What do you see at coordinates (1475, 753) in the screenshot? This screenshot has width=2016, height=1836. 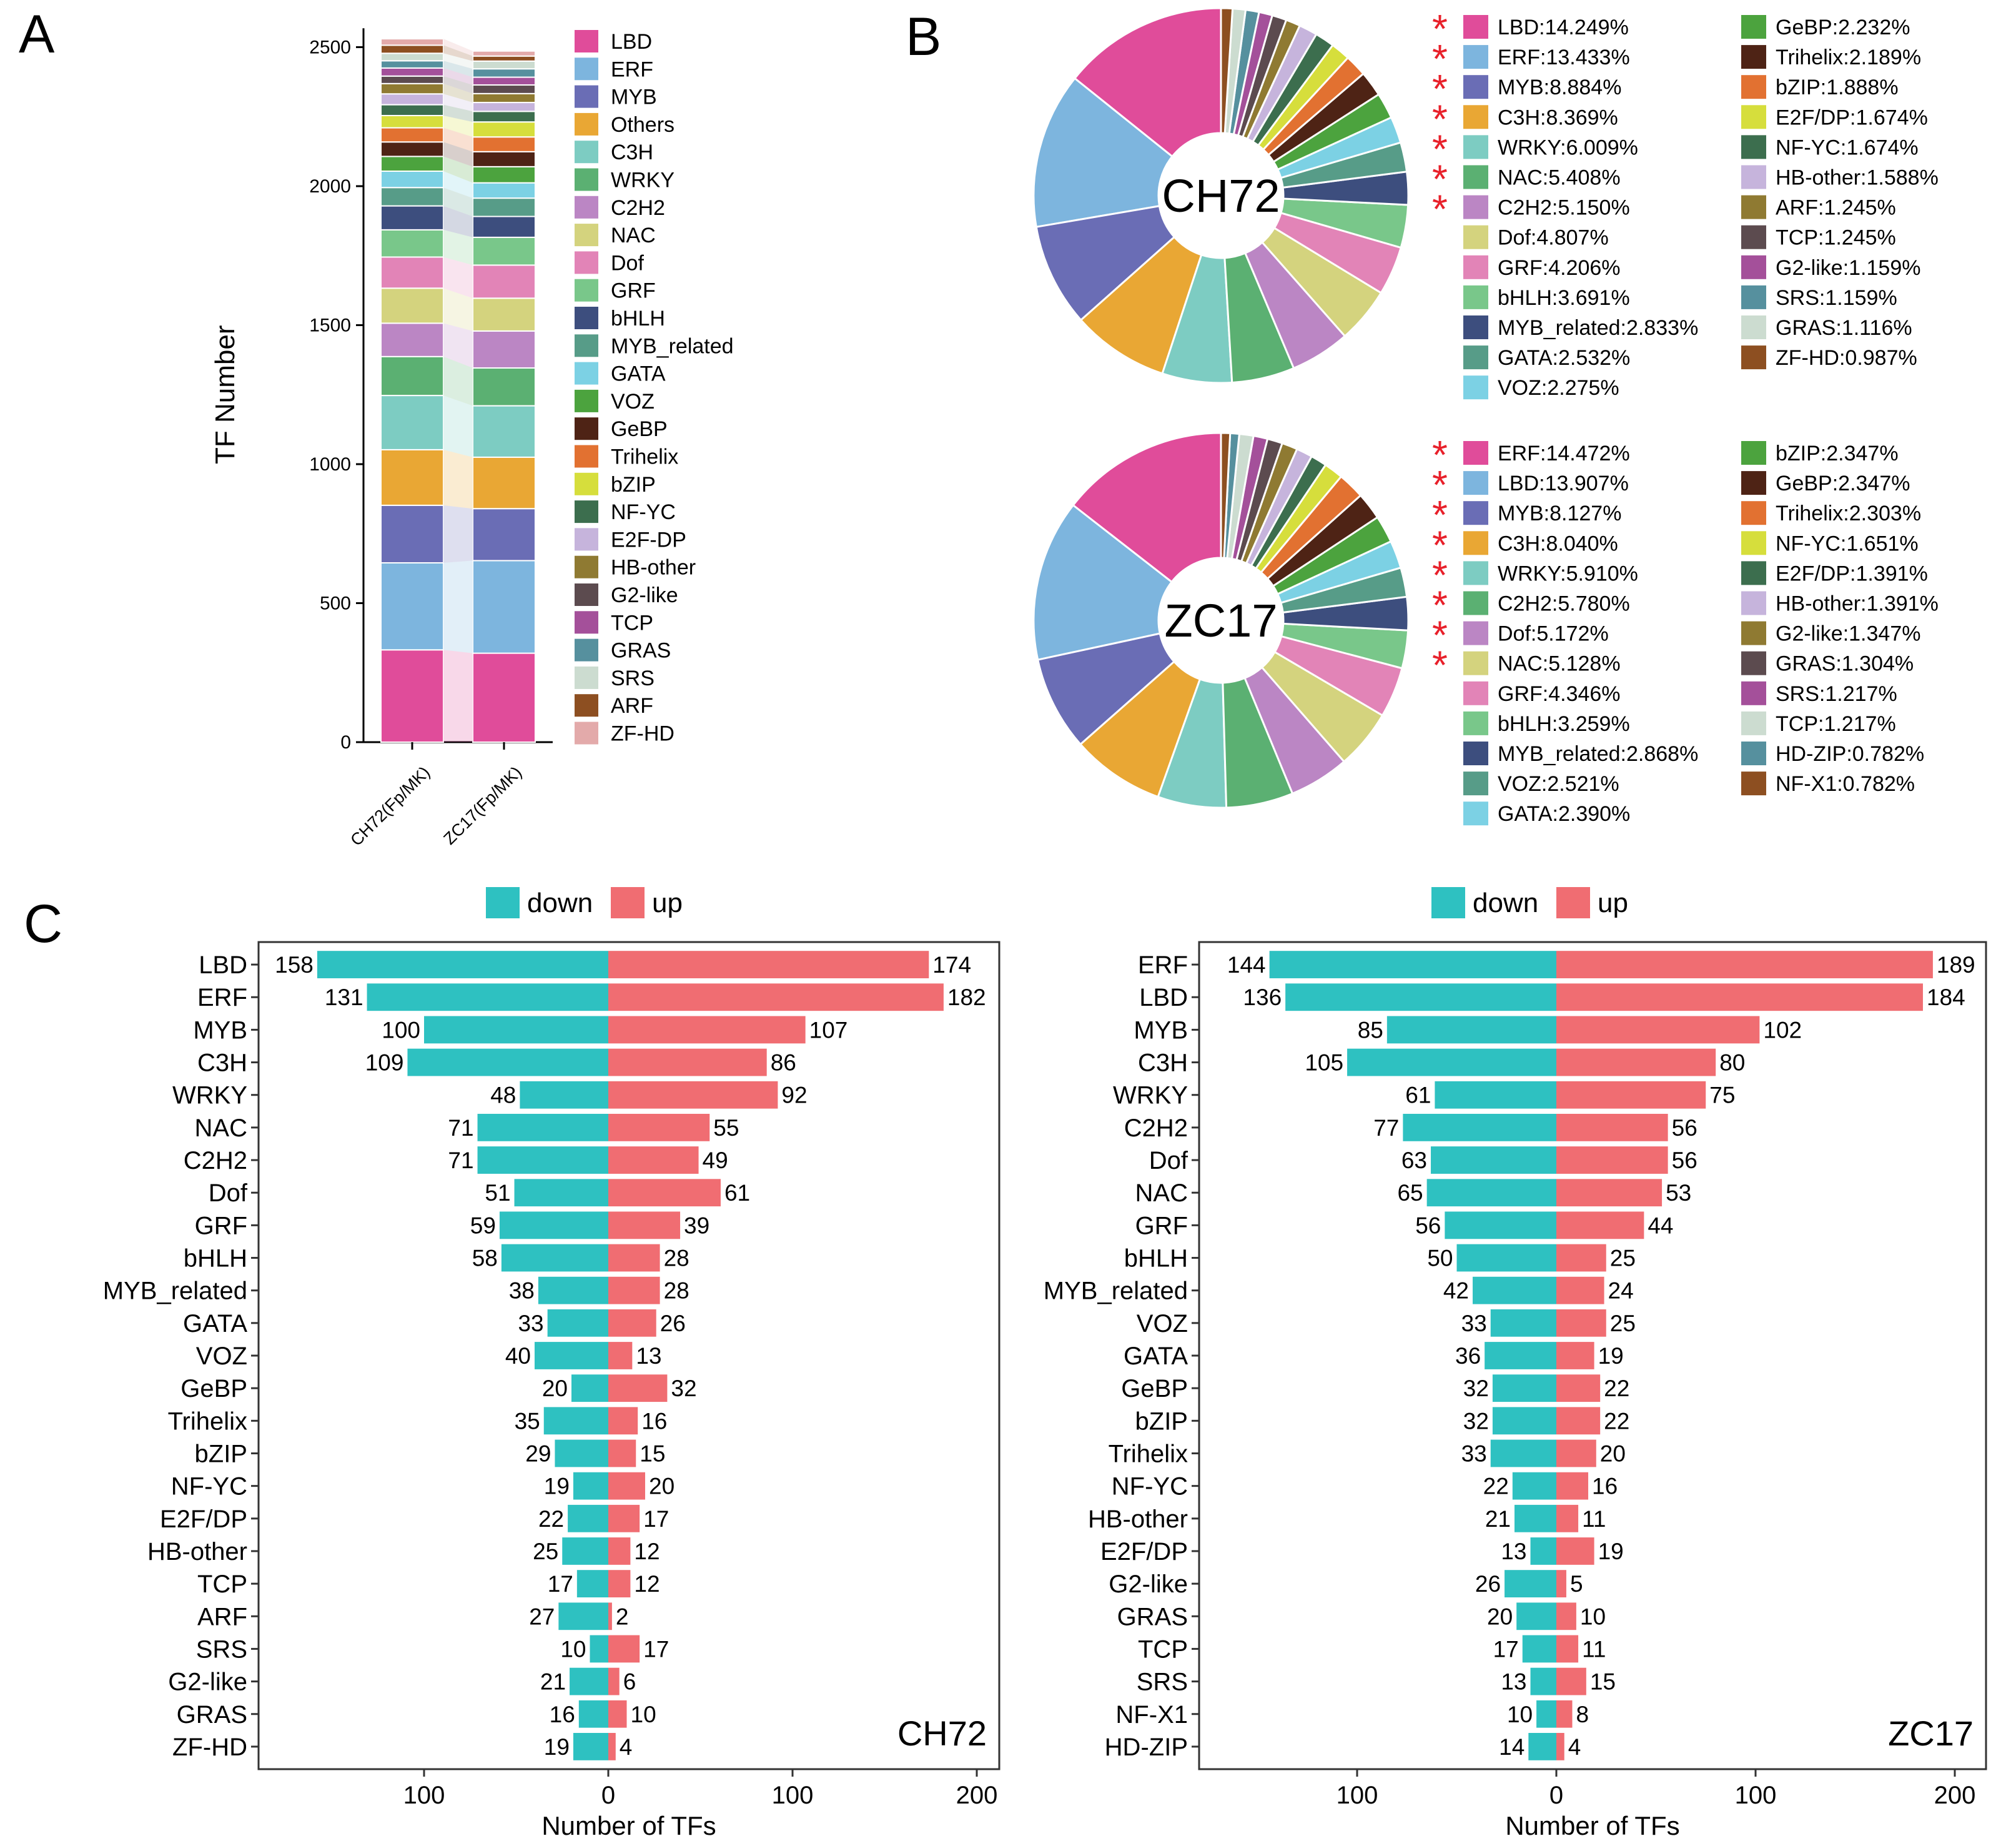 I see `legend-swatch-myb-related` at bounding box center [1475, 753].